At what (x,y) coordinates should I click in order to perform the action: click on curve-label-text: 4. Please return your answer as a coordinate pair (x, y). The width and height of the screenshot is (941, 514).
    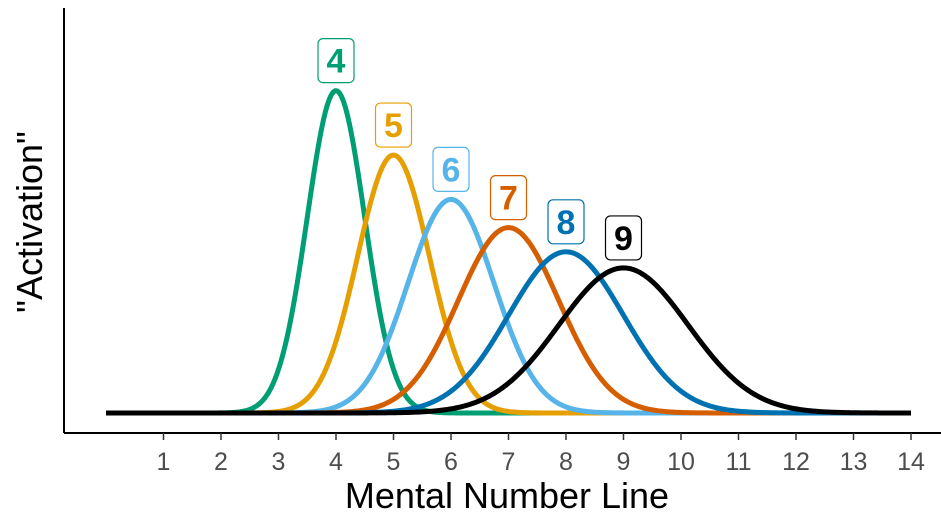
    Looking at the image, I should click on (336, 62).